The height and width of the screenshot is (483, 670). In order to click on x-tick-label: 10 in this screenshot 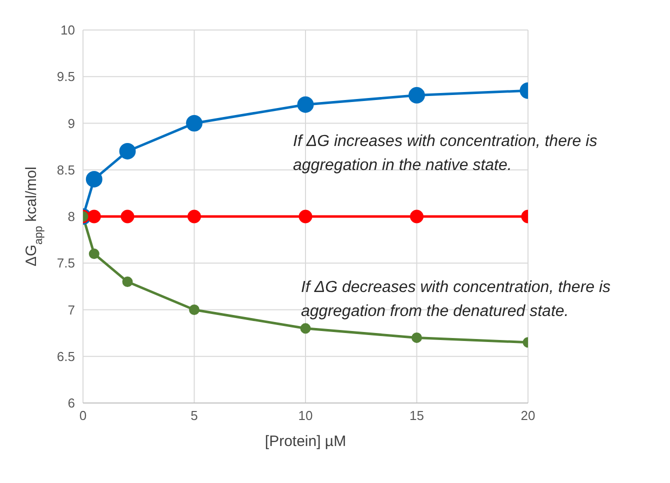, I will do `click(305, 416)`.